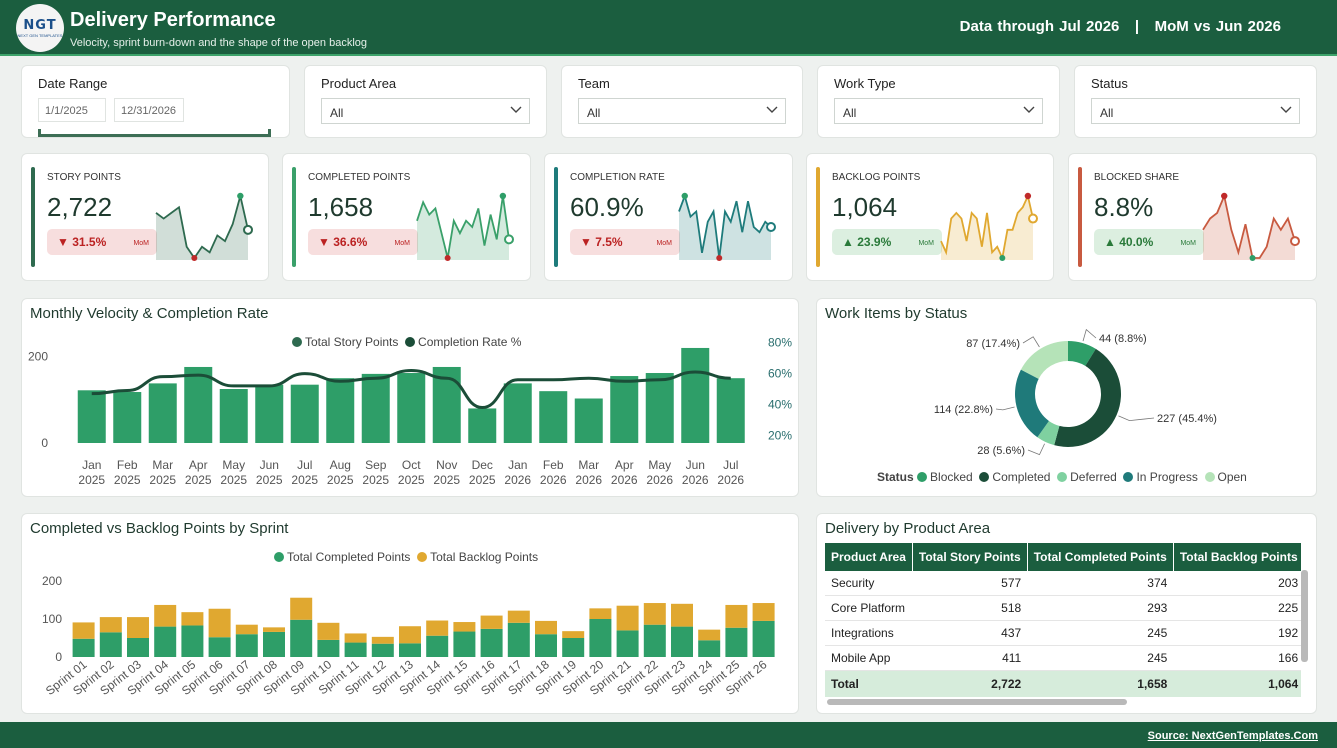  I want to click on kpi-value: 1,658, so click(341, 207).